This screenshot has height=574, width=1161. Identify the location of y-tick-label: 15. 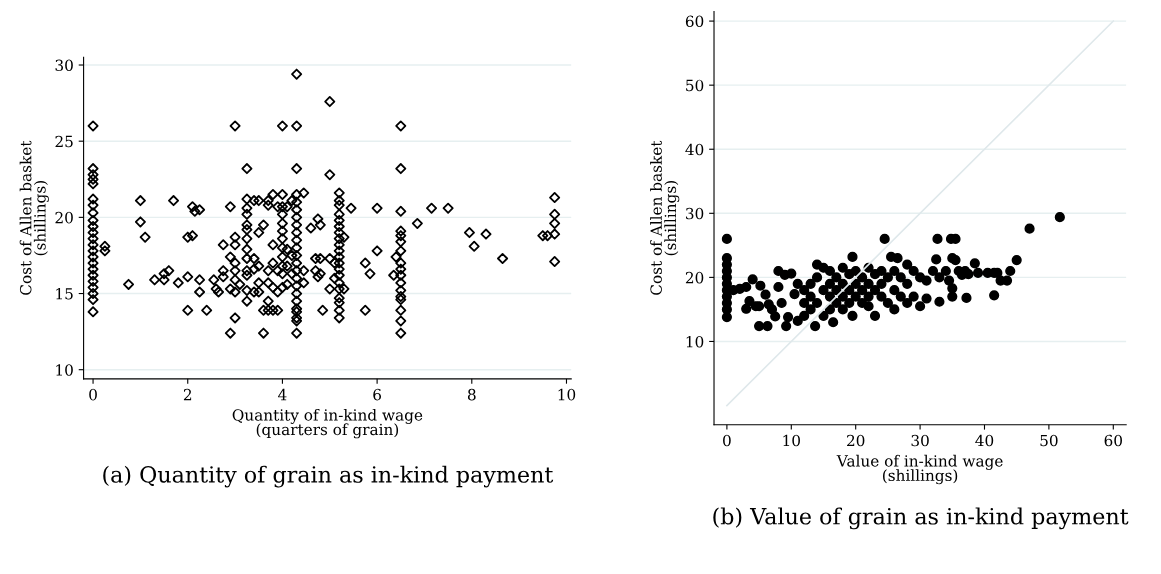
(64, 293).